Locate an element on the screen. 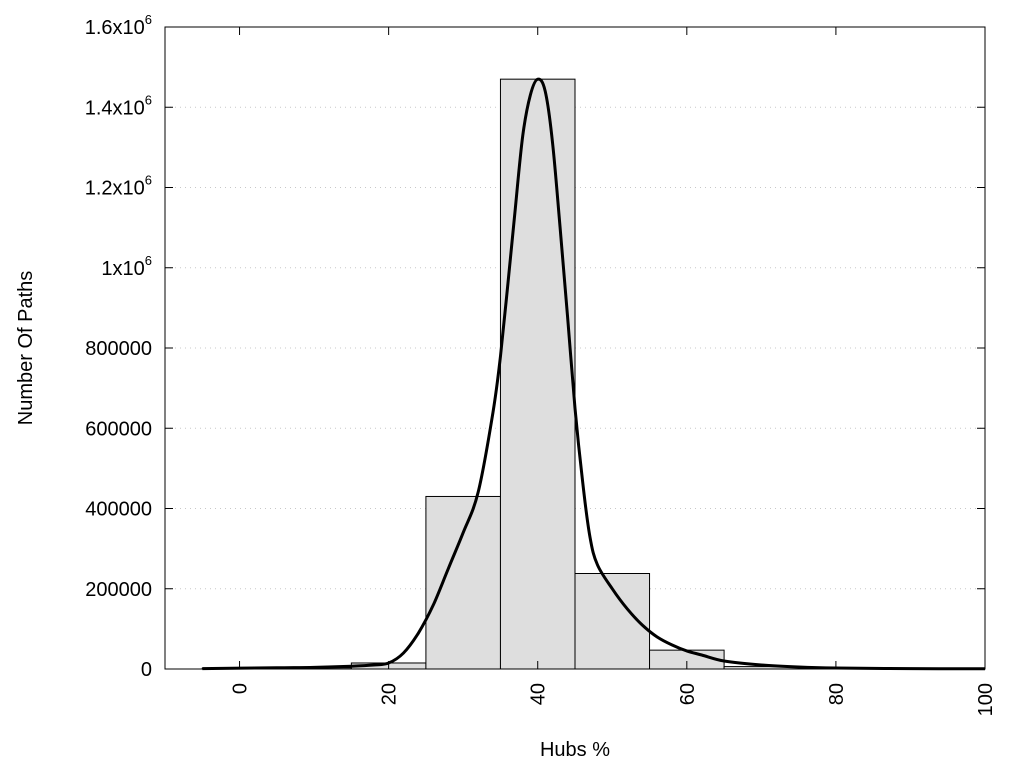 This screenshot has width=1024, height=768. x-tick-label: 100 is located at coordinates (986, 699).